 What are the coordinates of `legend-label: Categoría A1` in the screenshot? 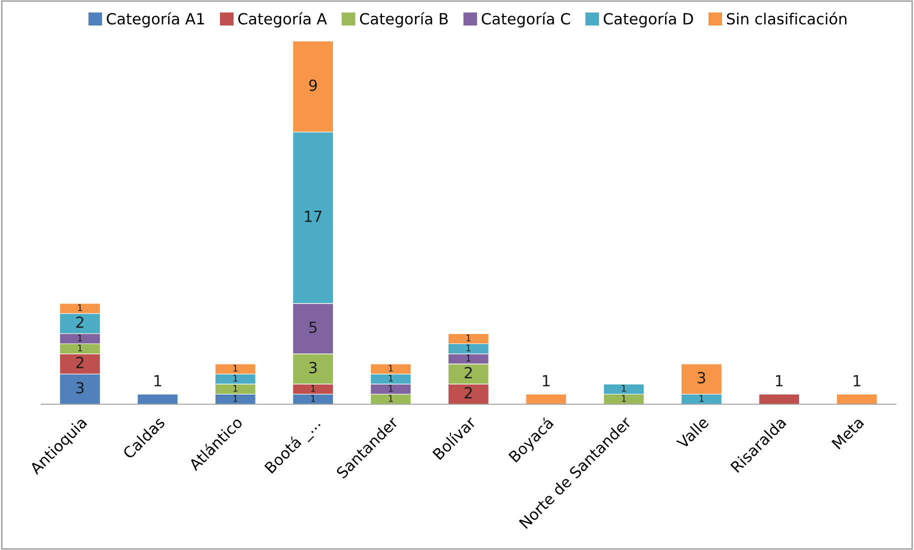 It's located at (155, 20).